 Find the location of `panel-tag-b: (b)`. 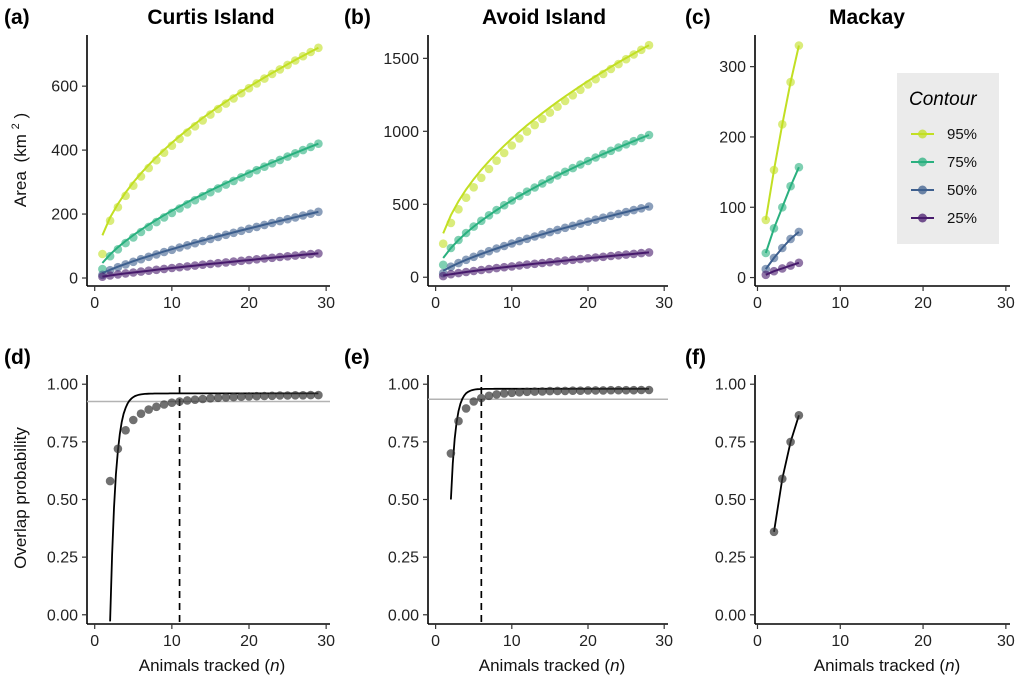

panel-tag-b: (b) is located at coordinates (357, 17).